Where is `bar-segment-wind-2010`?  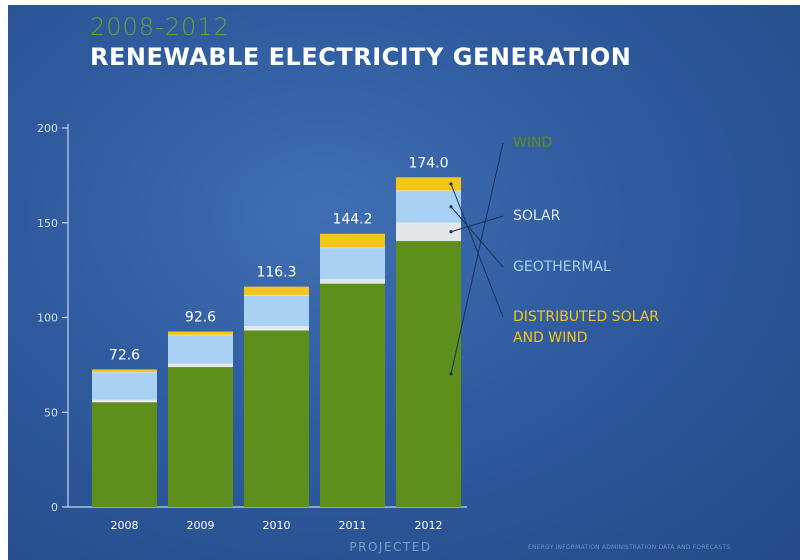 bar-segment-wind-2010 is located at coordinates (276, 418).